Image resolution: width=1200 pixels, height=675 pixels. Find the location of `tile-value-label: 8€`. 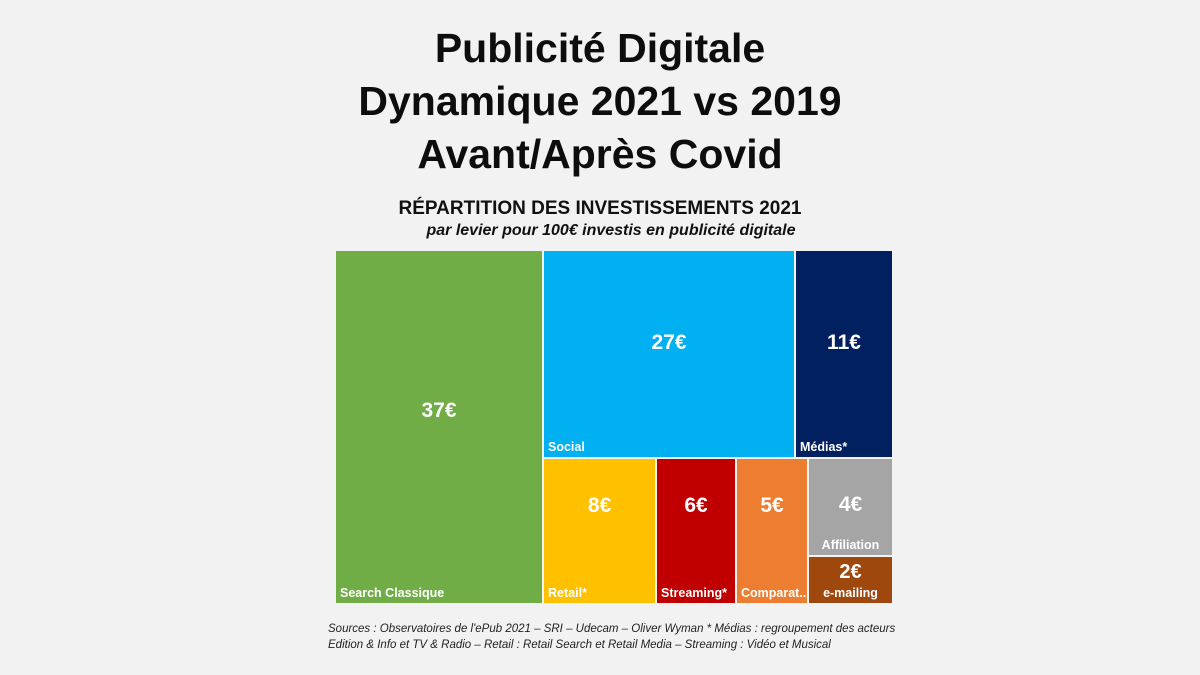

tile-value-label: 8€ is located at coordinates (599, 505).